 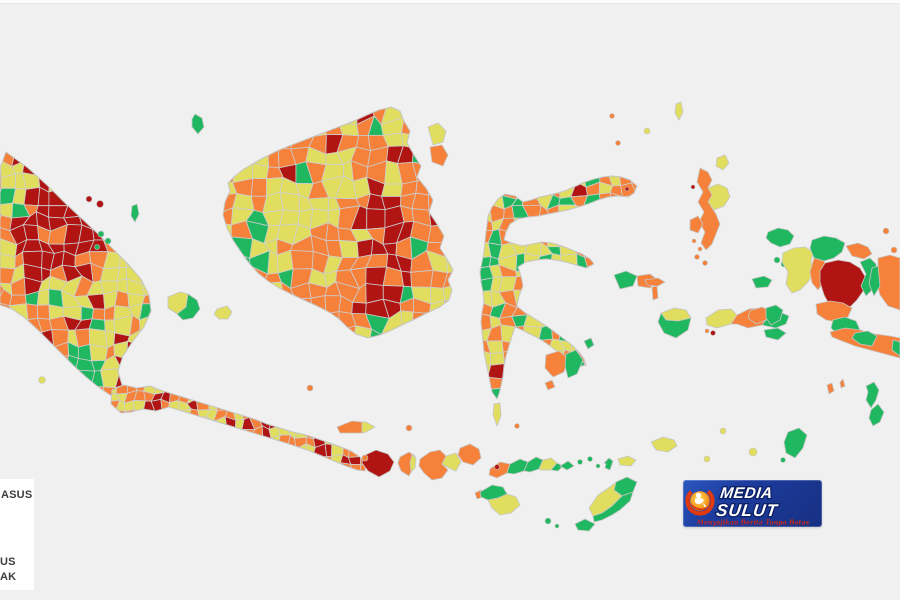 I want to click on logo-emblem-icon, so click(x=700, y=501).